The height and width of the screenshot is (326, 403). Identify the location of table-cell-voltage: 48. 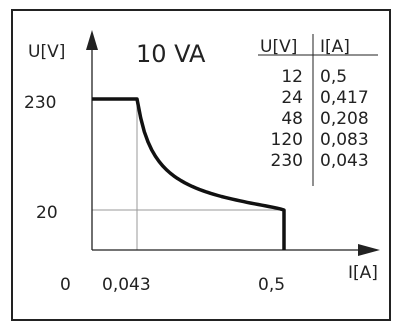
(292, 119).